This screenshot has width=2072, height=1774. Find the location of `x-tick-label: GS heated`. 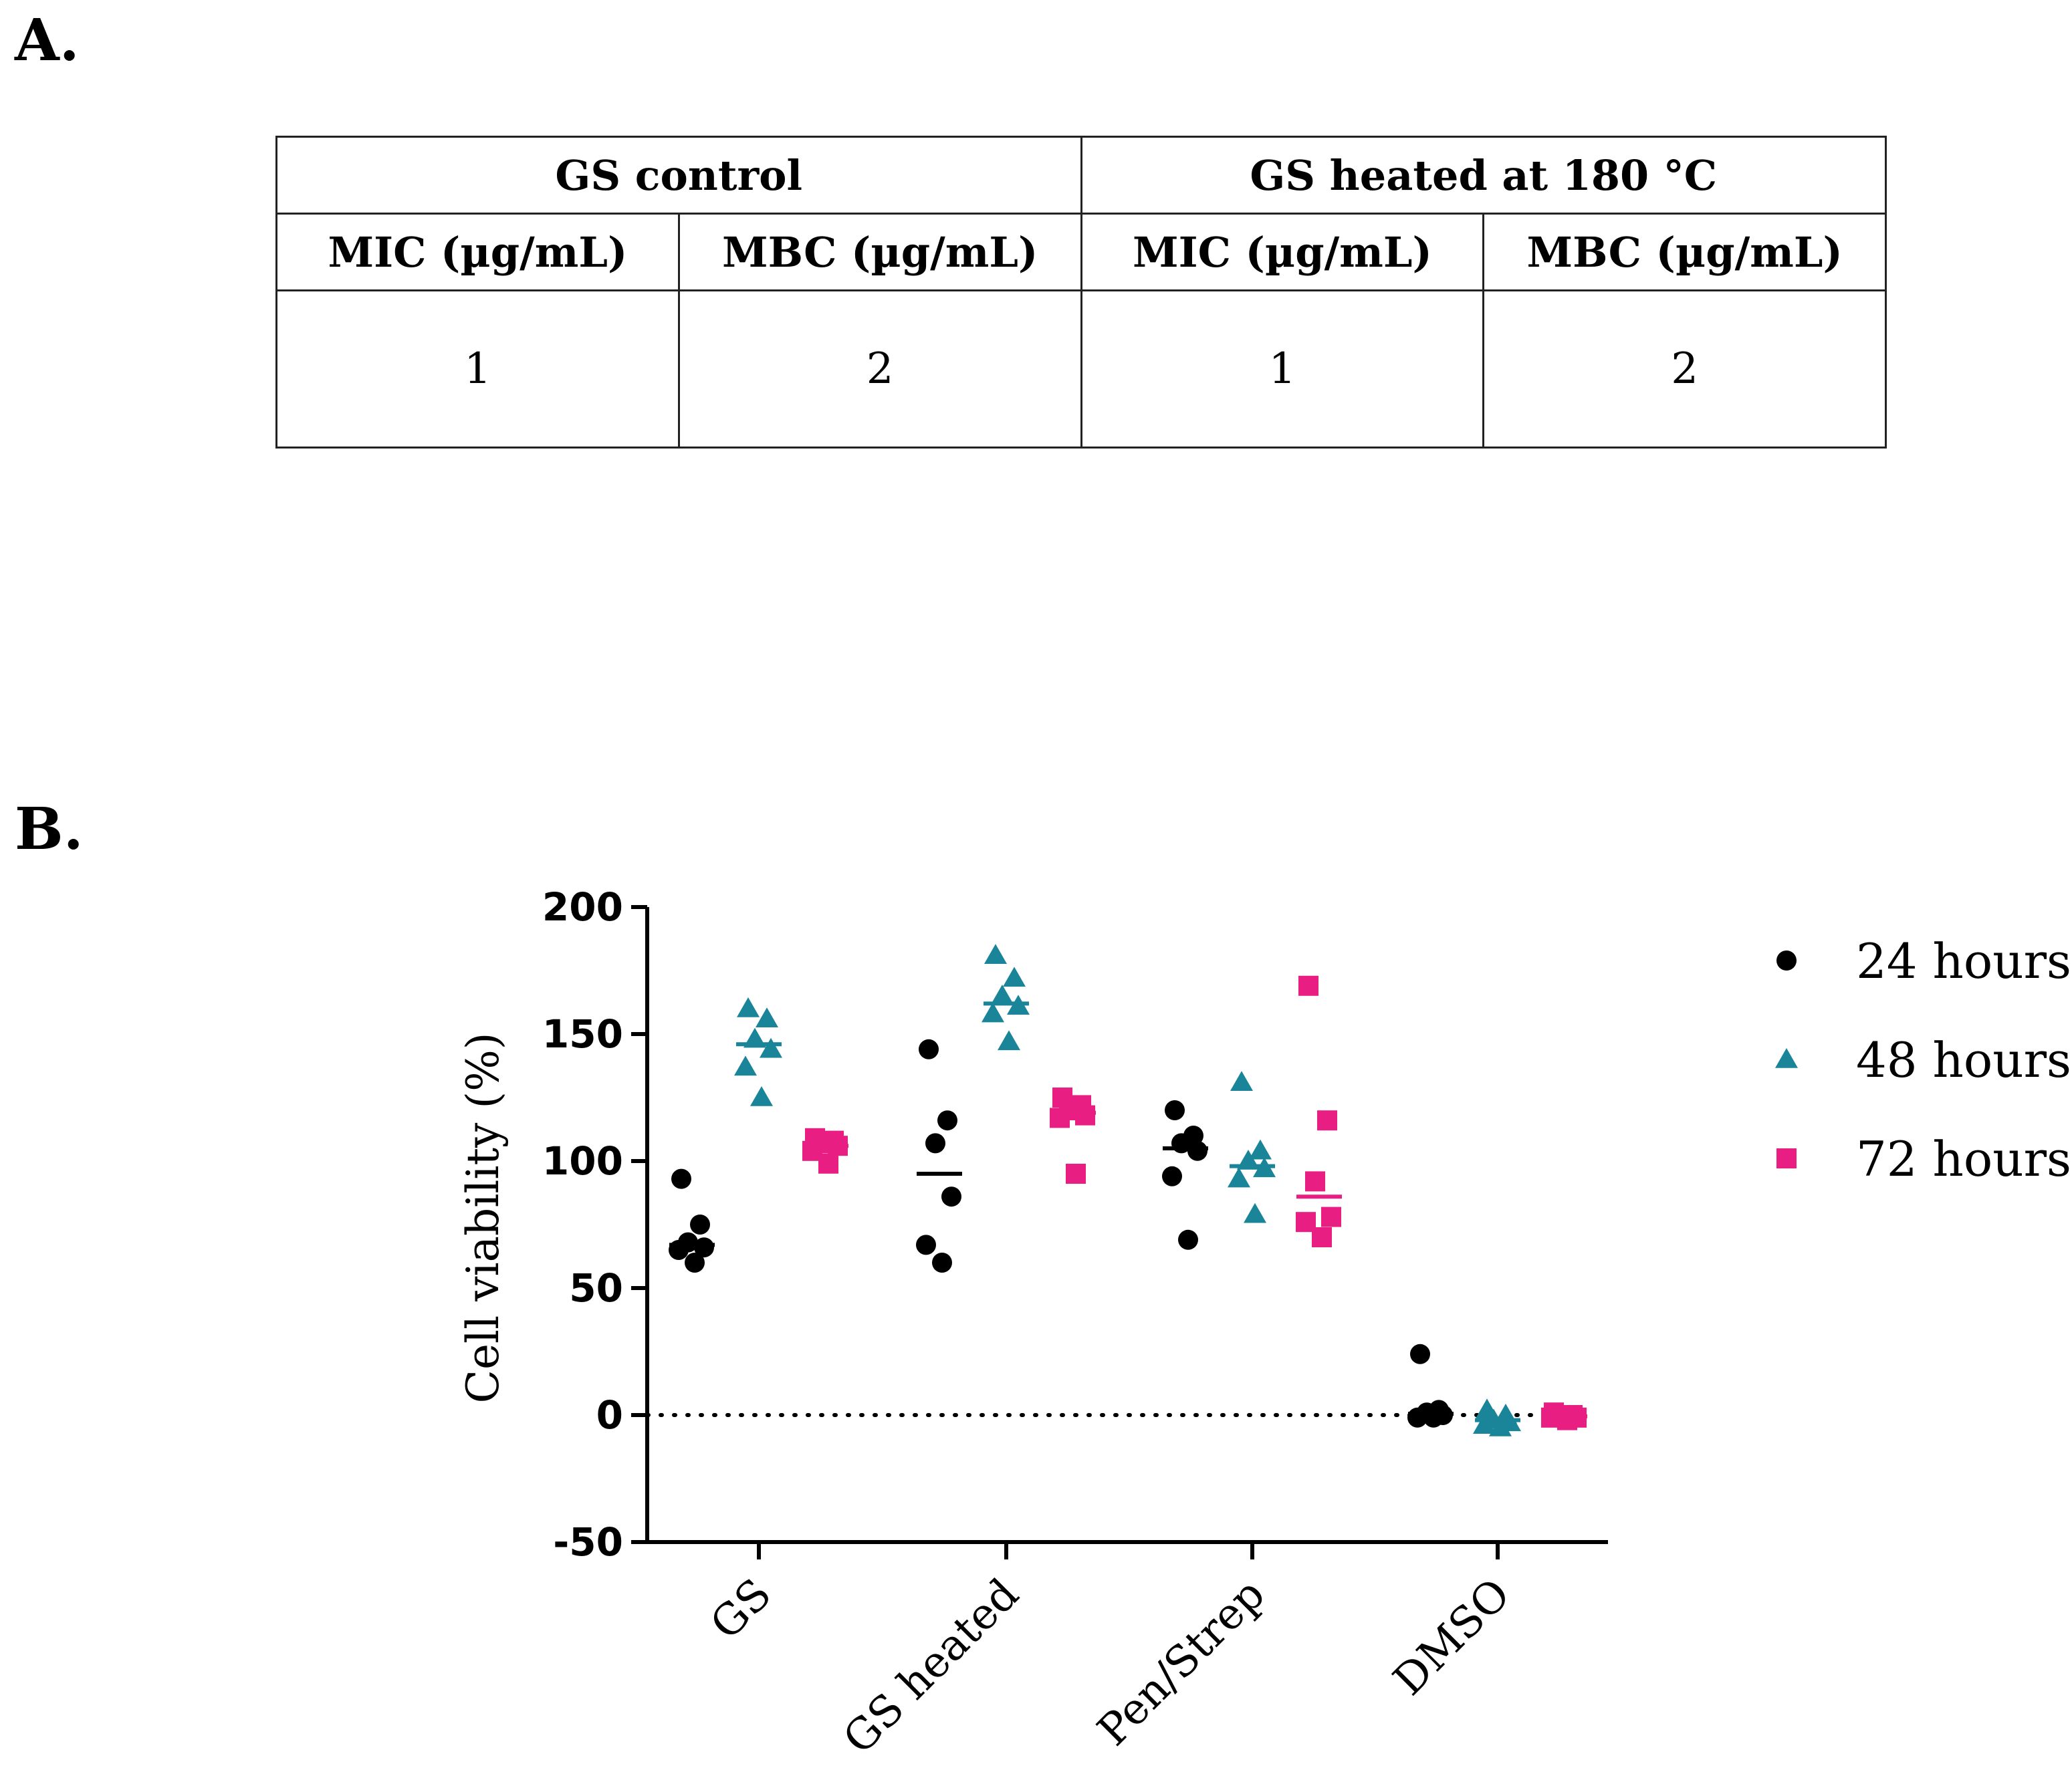

x-tick-label: GS heated is located at coordinates (931, 1666).